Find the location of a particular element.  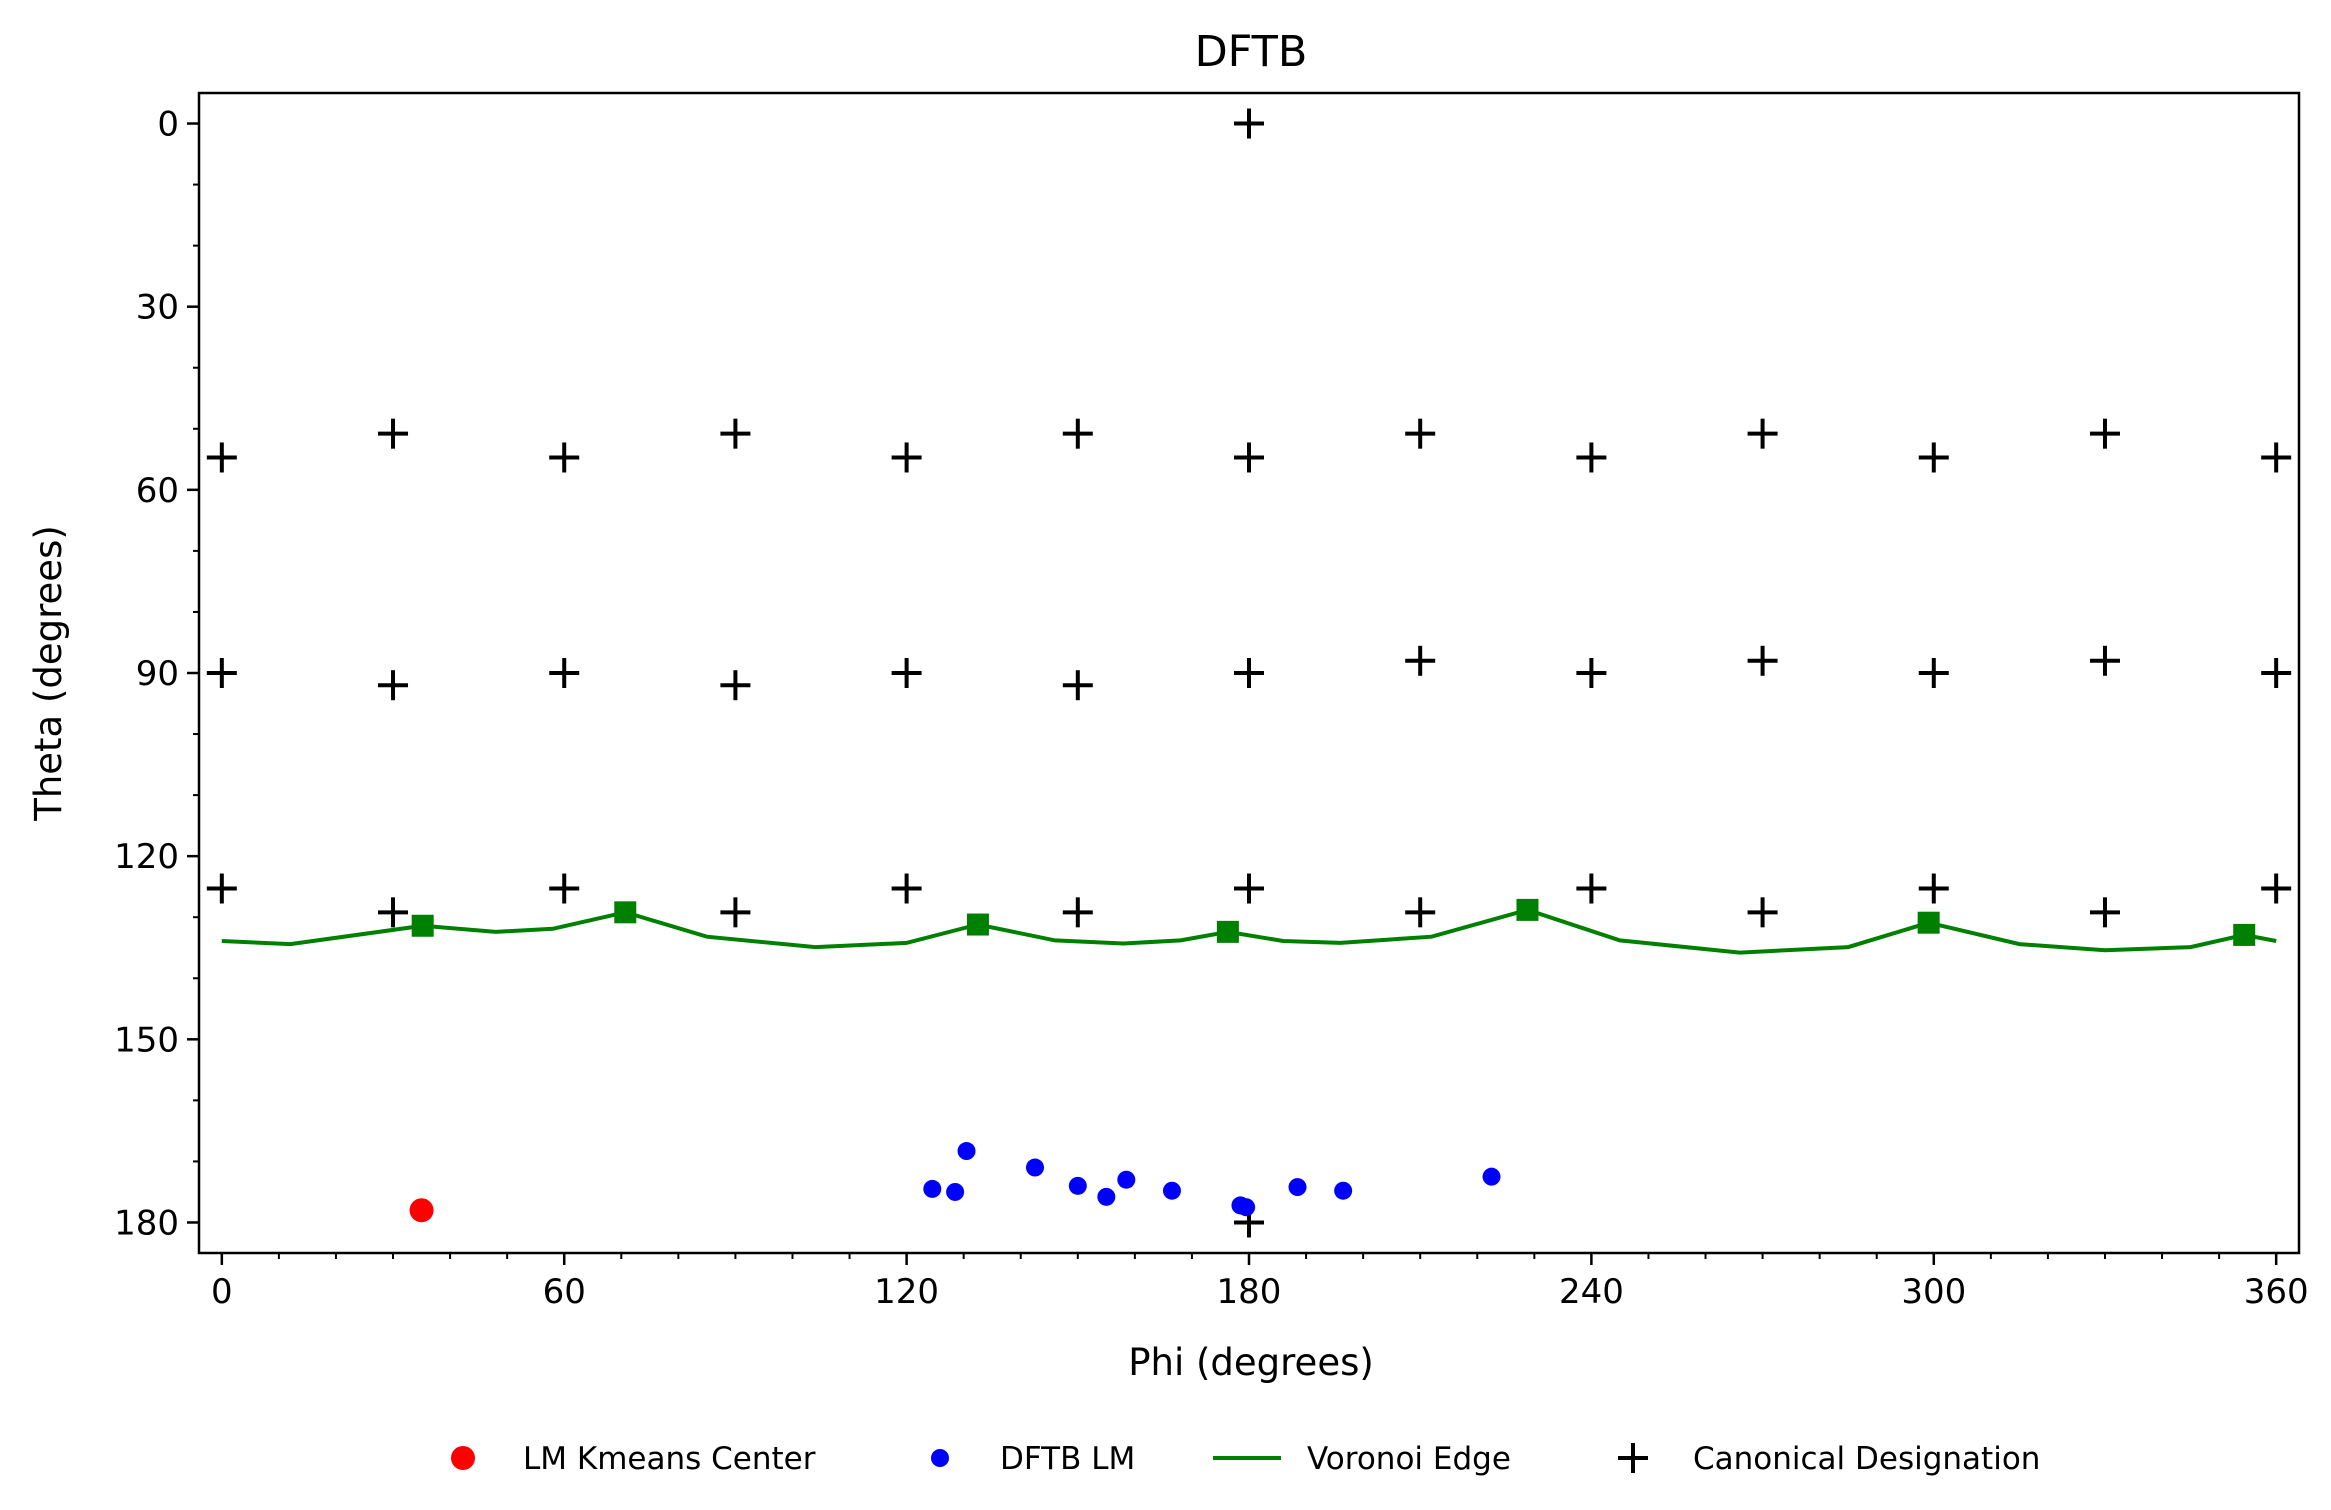

y-axis-label: Theta (degrees) is located at coordinates (48, 673).